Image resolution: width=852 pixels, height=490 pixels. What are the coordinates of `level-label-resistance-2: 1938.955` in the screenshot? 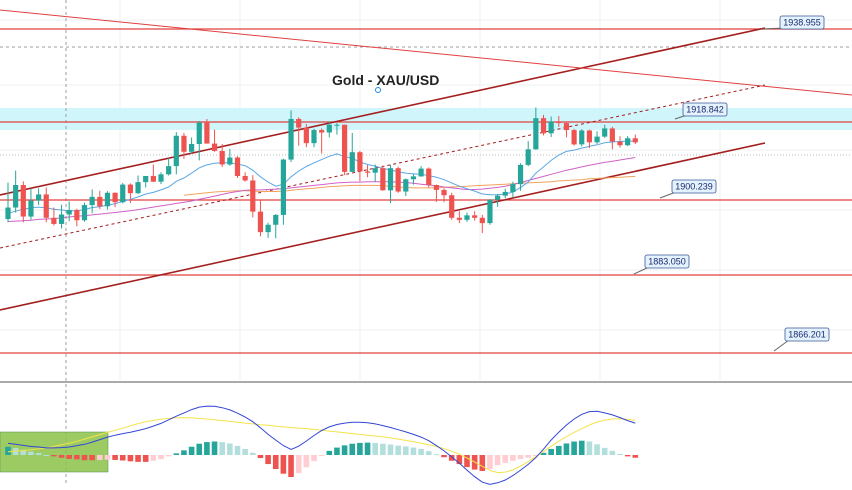 It's located at (802, 23).